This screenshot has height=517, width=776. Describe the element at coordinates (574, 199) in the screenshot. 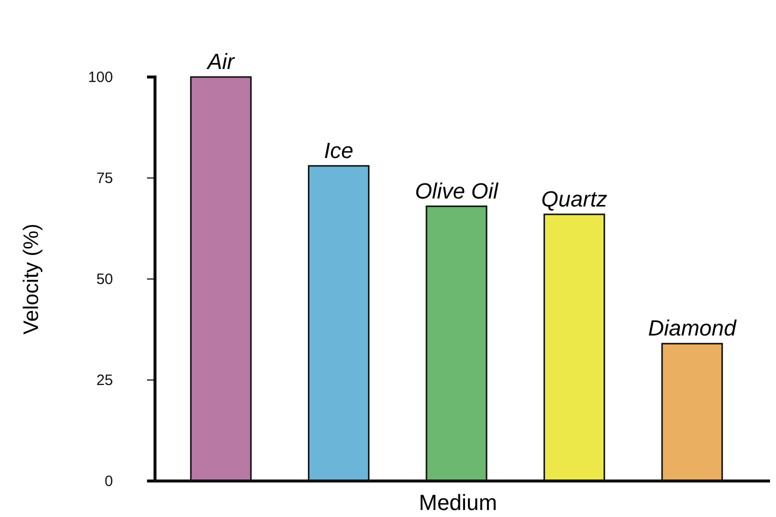

I see `x-tick-label: Quartz` at that location.